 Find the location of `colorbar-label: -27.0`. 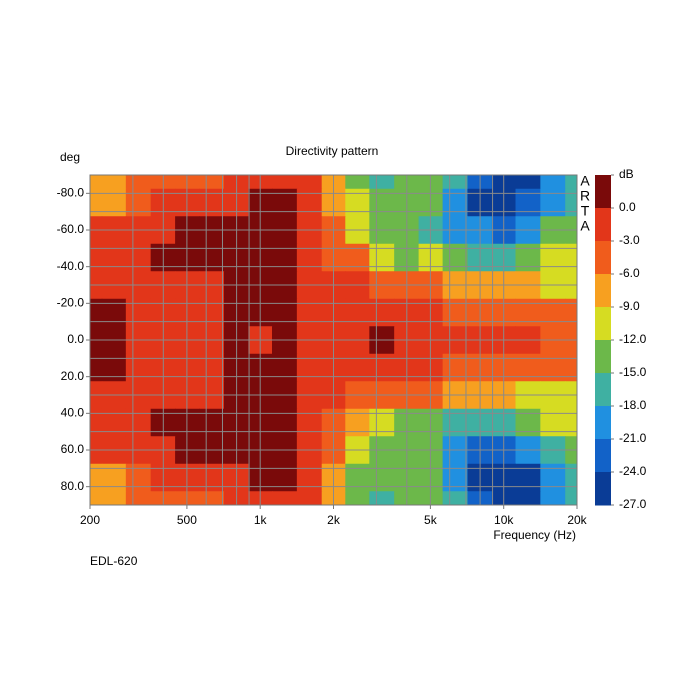

colorbar-label: -27.0 is located at coordinates (633, 504).